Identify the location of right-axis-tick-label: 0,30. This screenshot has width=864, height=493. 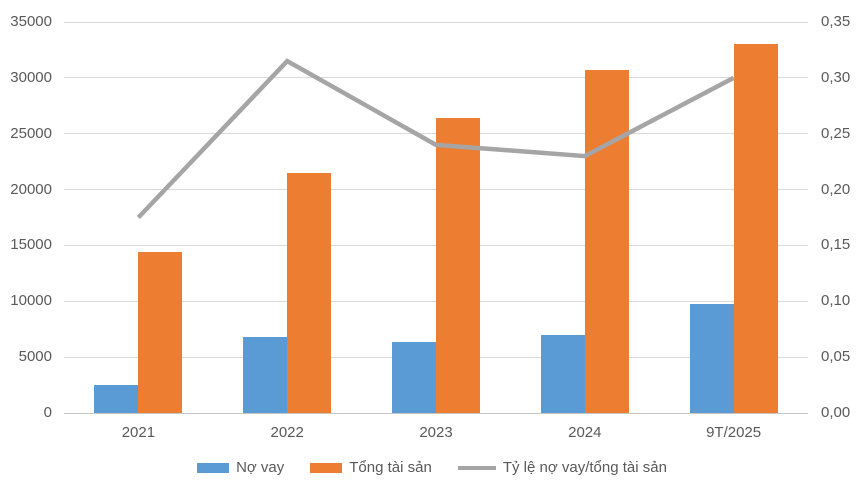
(836, 77).